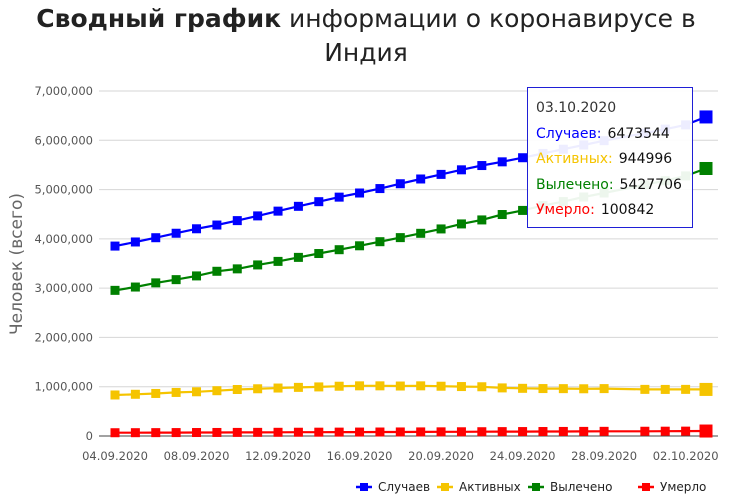 The height and width of the screenshot is (498, 732). I want to click on legend-item-0: Случаев, so click(393, 487).